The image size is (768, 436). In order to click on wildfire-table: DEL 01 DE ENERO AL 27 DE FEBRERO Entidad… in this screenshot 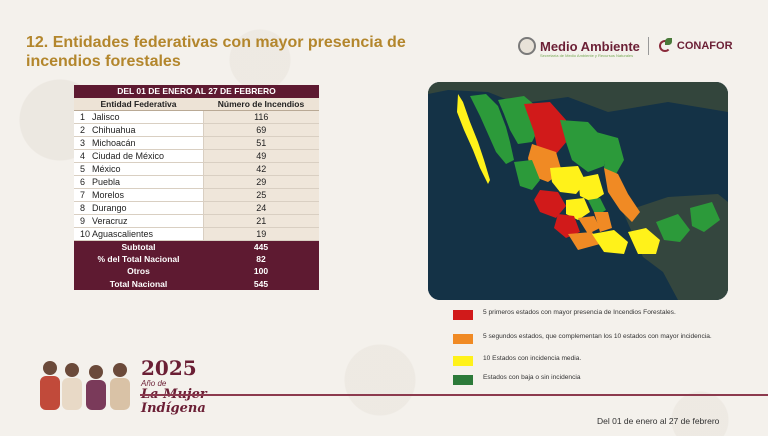, I will do `click(196, 187)`.